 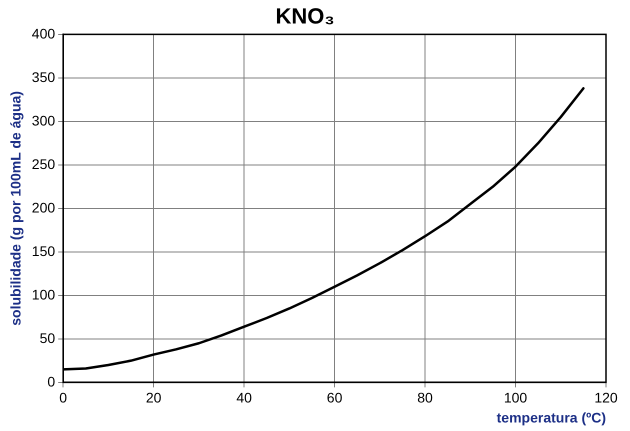 I want to click on x-tick-label: 0, so click(x=63, y=398).